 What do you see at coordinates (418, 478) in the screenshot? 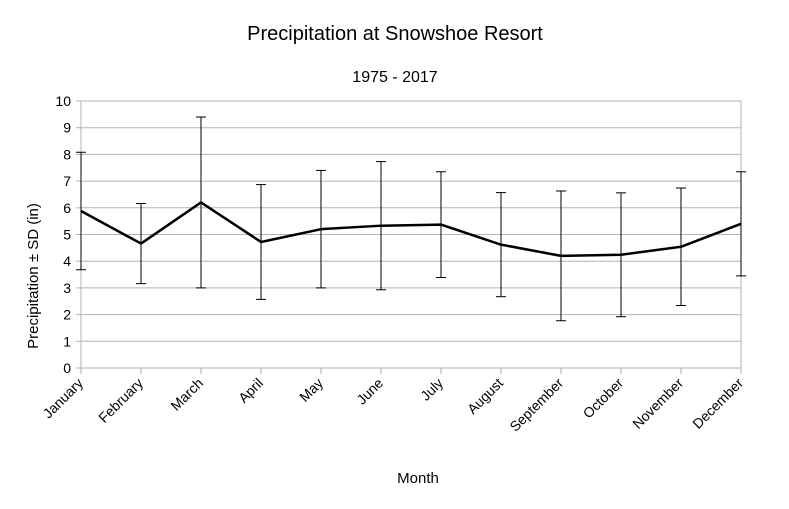
I see `x-axis-label: Month` at bounding box center [418, 478].